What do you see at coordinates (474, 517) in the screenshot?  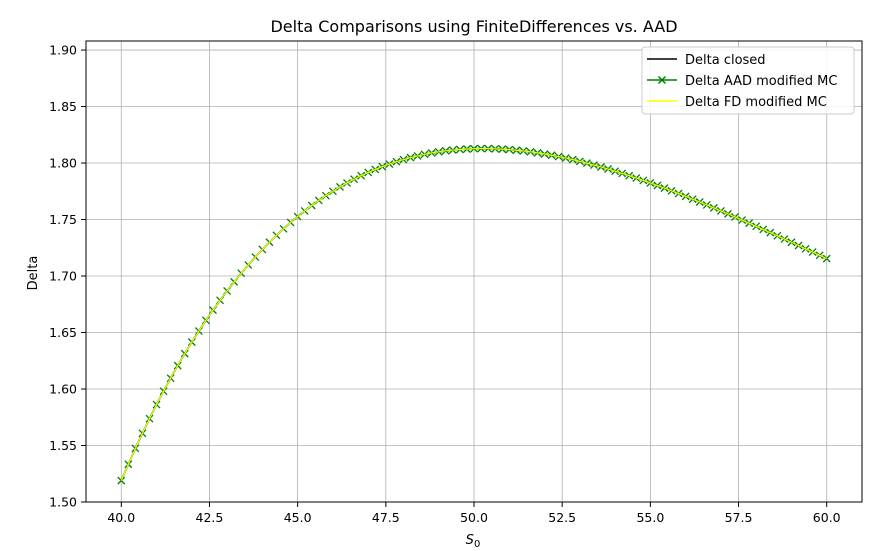 I see `x-tick-label: 50.0` at bounding box center [474, 517].